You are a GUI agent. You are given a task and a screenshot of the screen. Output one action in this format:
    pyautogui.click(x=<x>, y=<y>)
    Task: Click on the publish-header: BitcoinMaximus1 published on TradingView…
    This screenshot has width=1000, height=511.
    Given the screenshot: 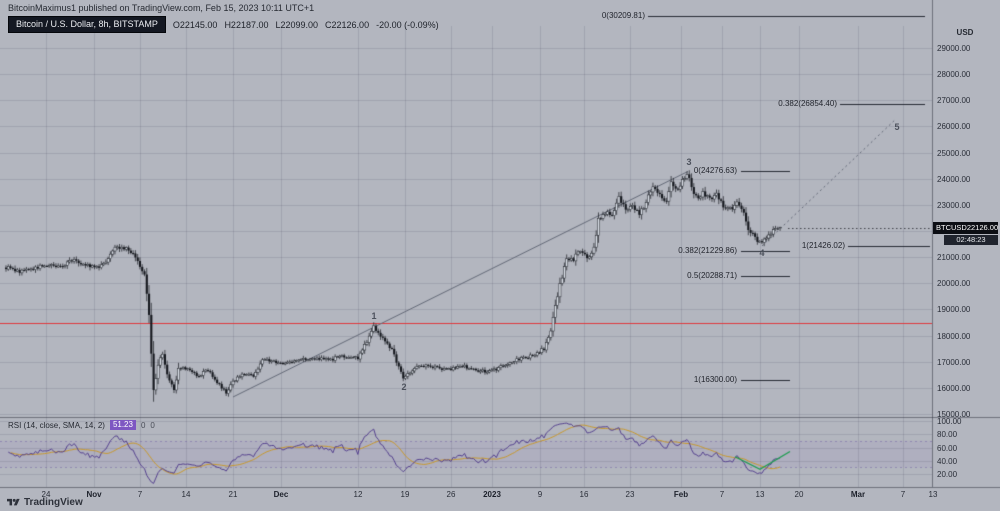 What is the action you would take?
    pyautogui.click(x=161, y=8)
    